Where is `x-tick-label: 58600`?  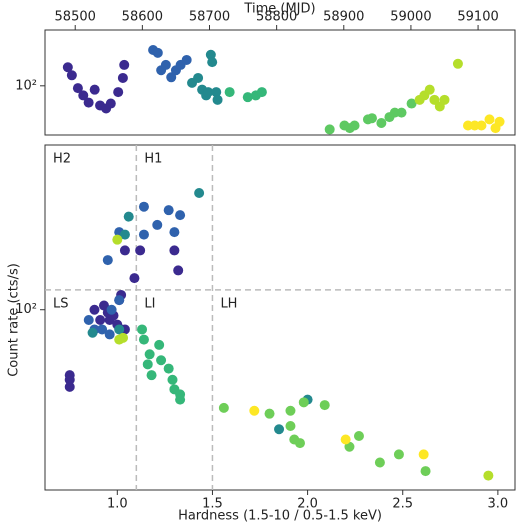
x-tick-label: 58600 is located at coordinates (142, 17).